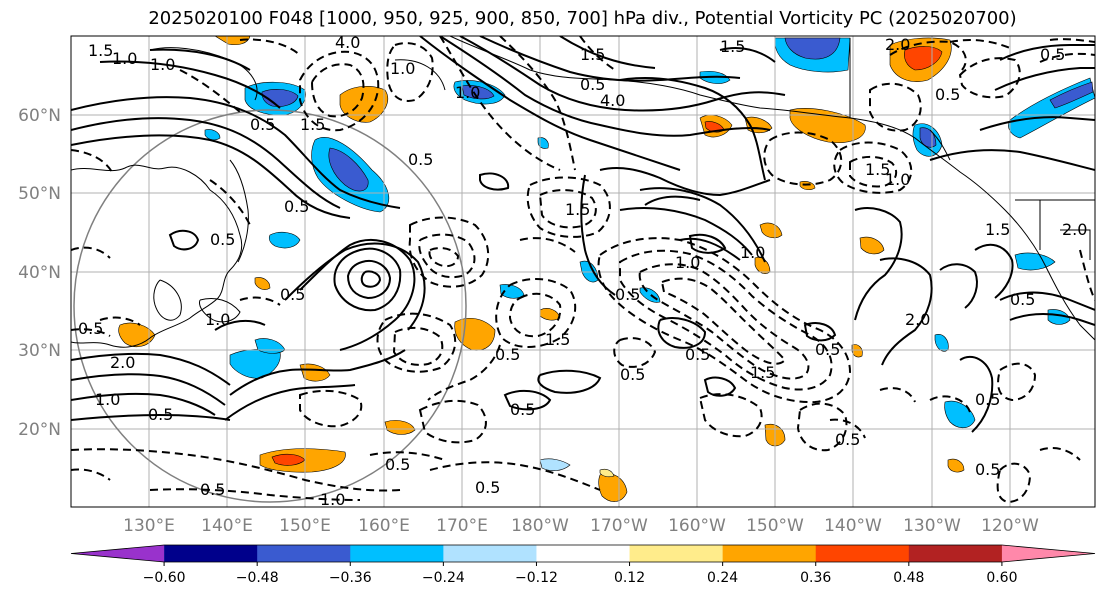  I want to click on lon-label: 150°E, so click(305, 526).